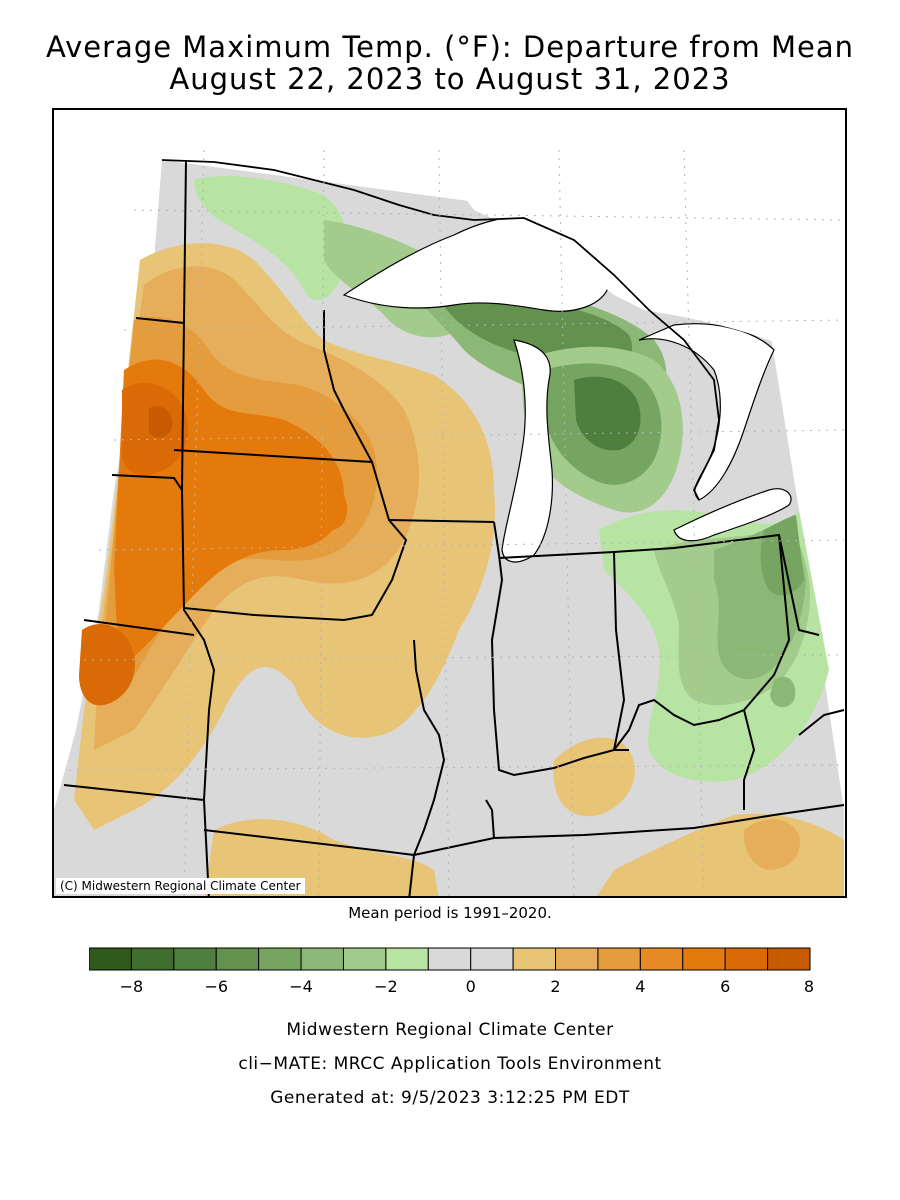 This screenshot has width=900, height=1200. What do you see at coordinates (450, 1098) in the screenshot?
I see `footer-line3: Generated at: 9/5/2023 3:12:25 PM EDT` at bounding box center [450, 1098].